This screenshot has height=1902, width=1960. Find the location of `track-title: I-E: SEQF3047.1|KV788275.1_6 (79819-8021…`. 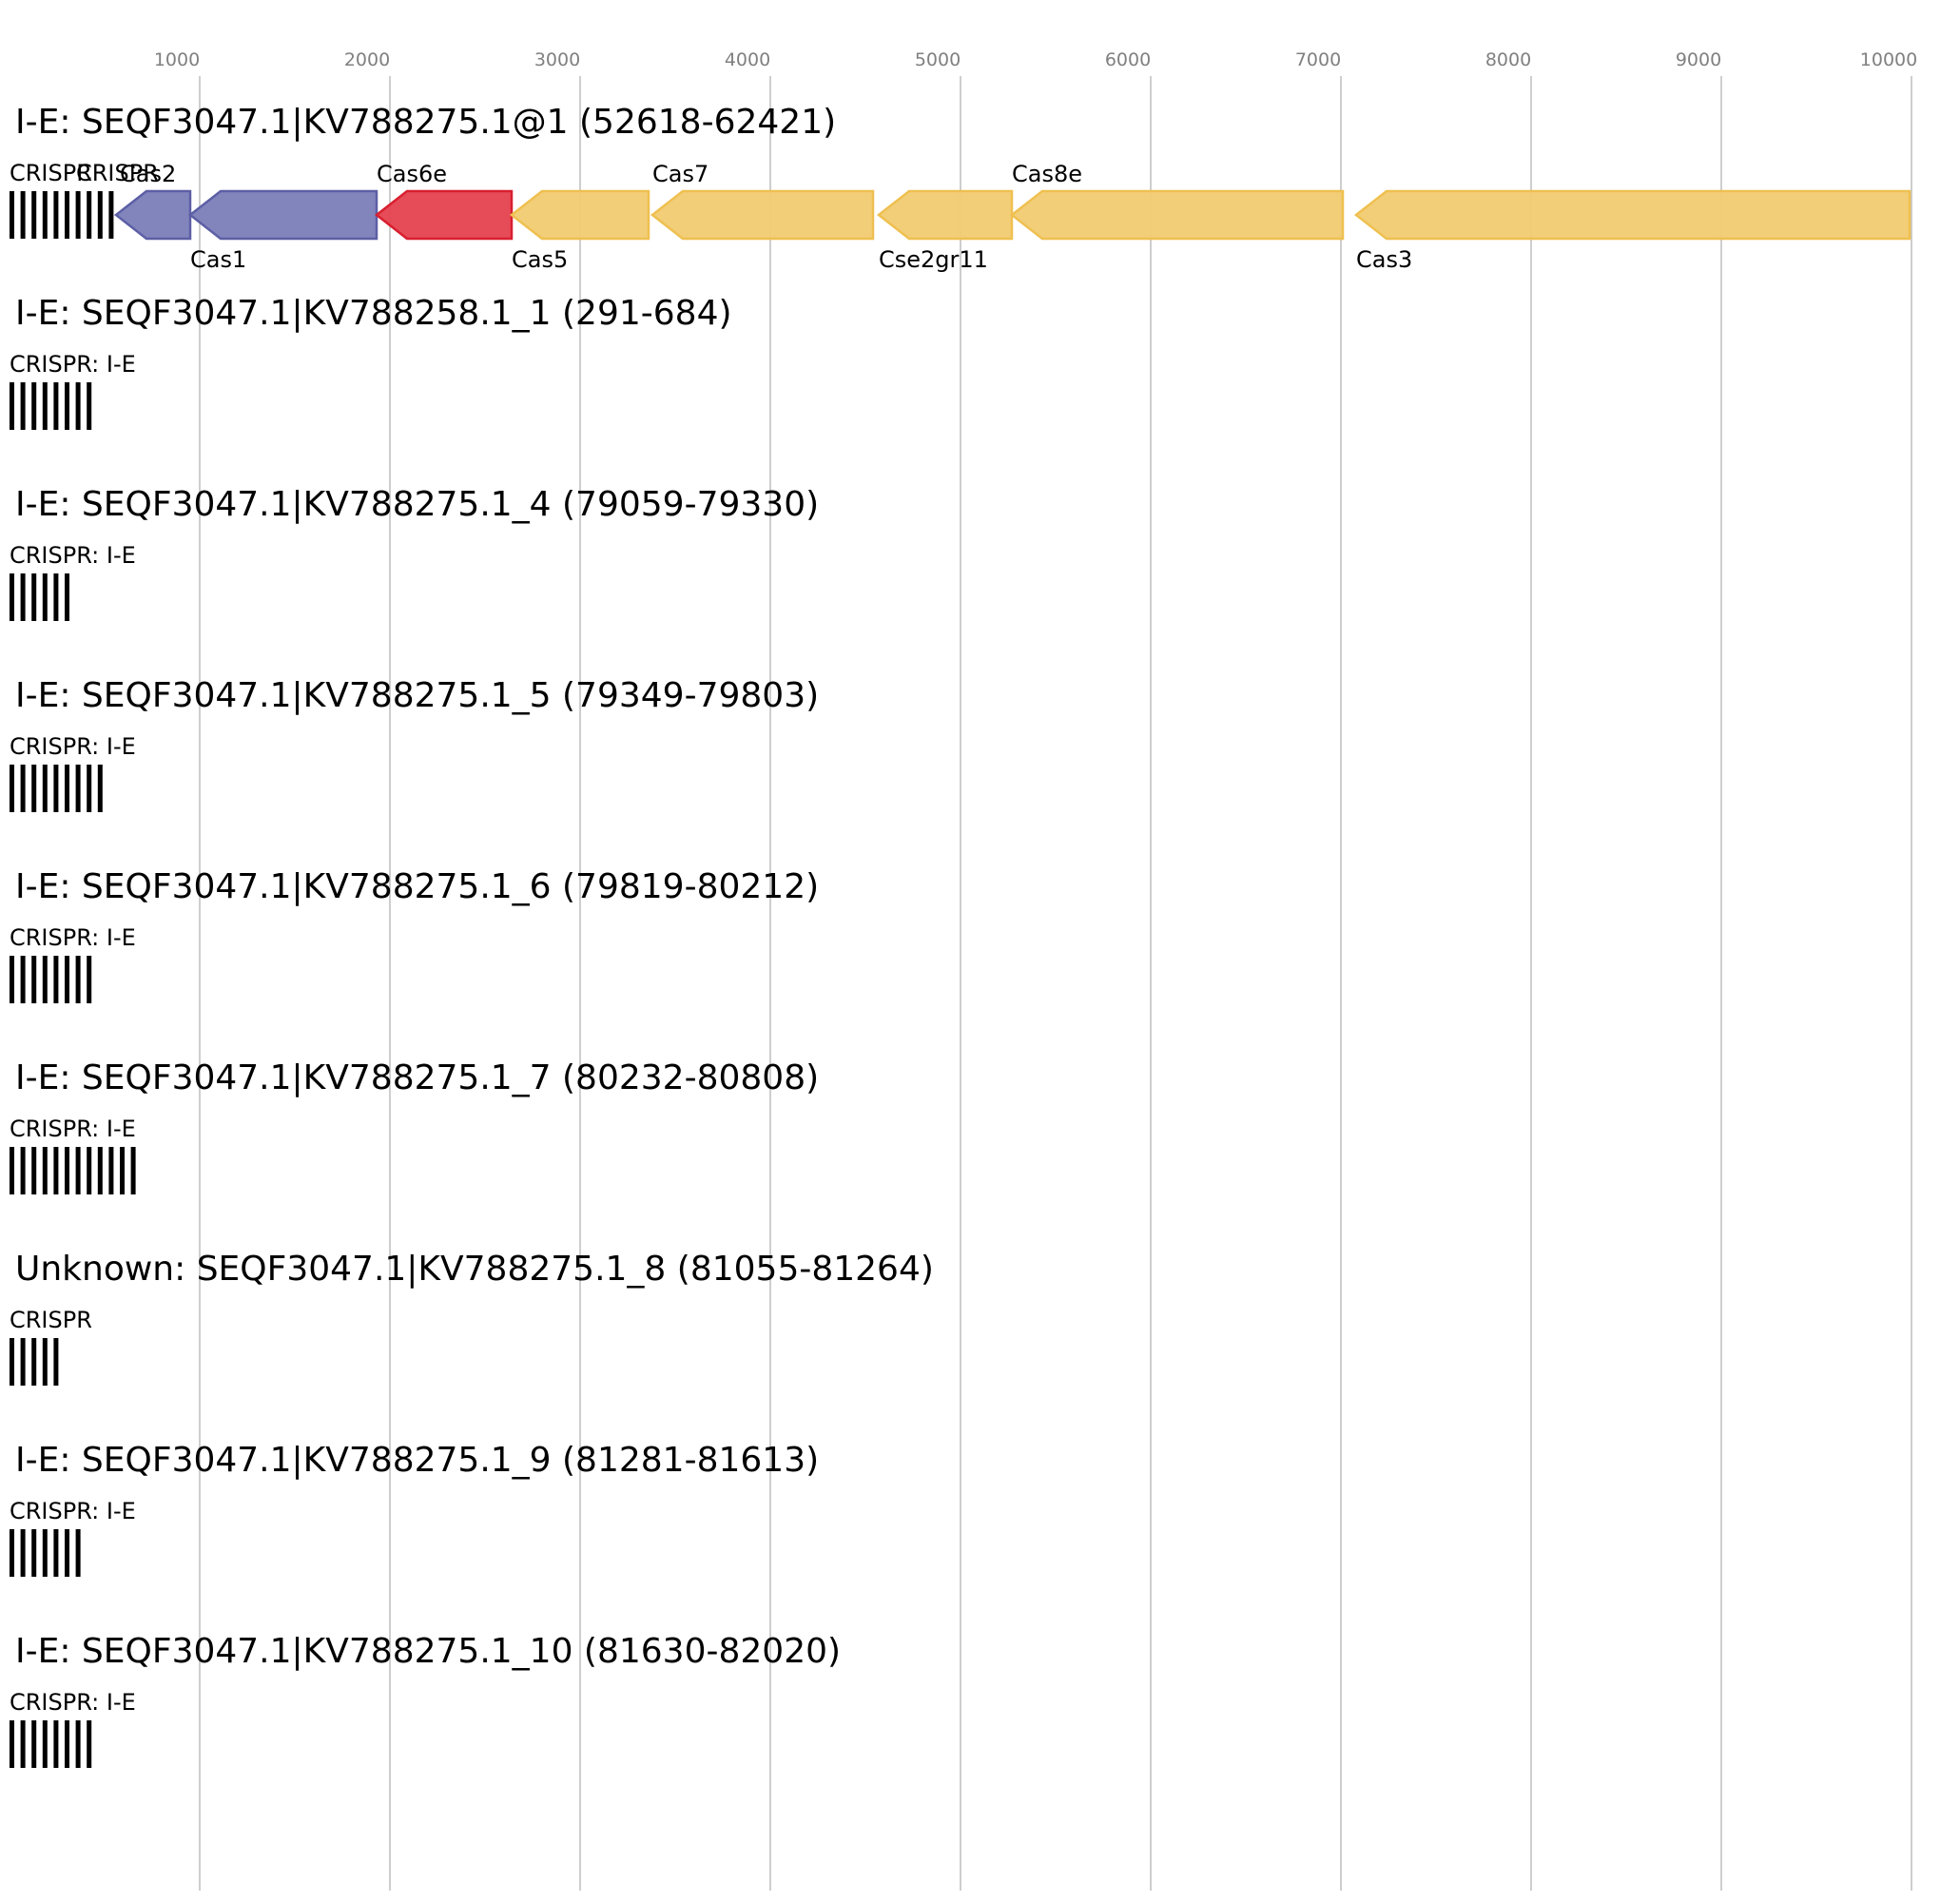

track-title: I-E: SEQF3047.1|KV788275.1_6 (79819-8021… is located at coordinates (417, 886).